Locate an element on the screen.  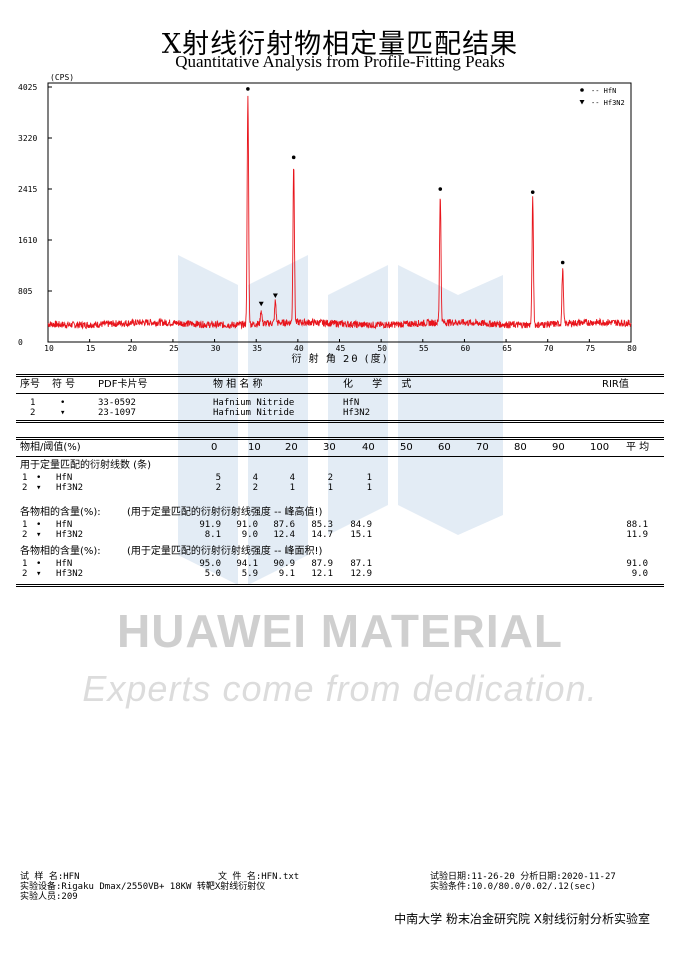
sample-value: HFN is located at coordinates (71, 877).